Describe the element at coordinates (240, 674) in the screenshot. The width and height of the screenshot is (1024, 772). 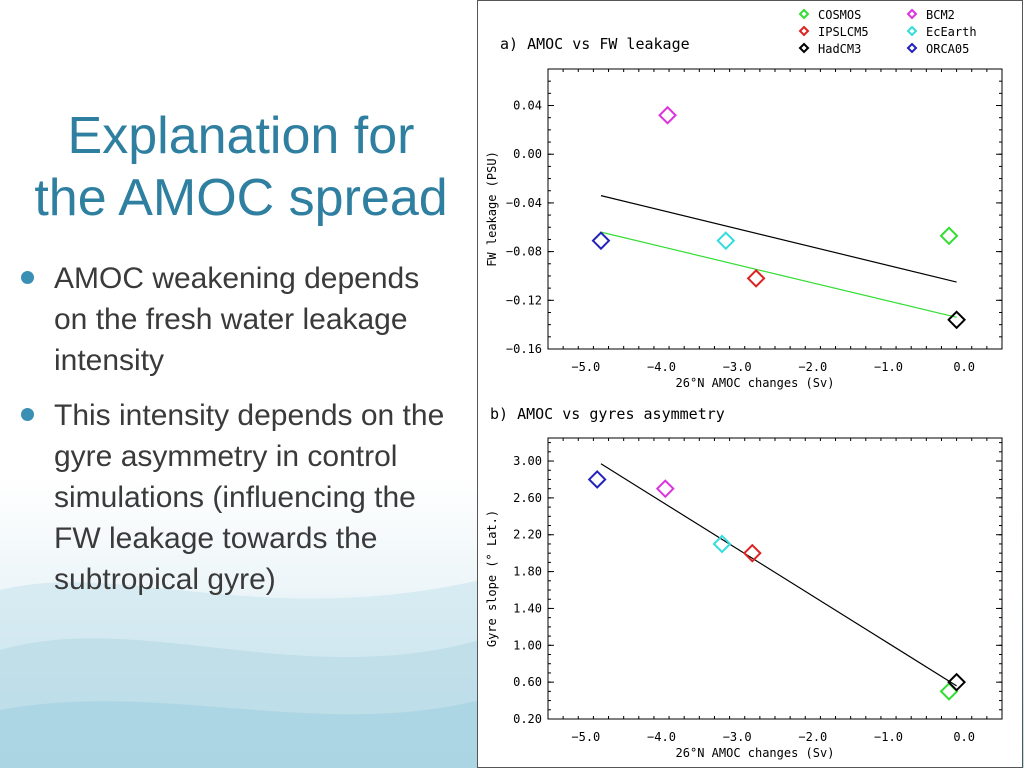
I see `decorative-wave` at that location.